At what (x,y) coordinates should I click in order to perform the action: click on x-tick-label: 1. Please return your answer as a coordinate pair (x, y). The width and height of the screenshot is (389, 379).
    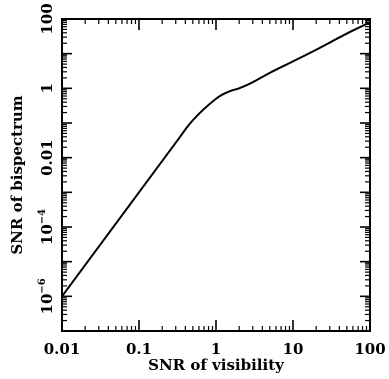
    Looking at the image, I should click on (216, 349).